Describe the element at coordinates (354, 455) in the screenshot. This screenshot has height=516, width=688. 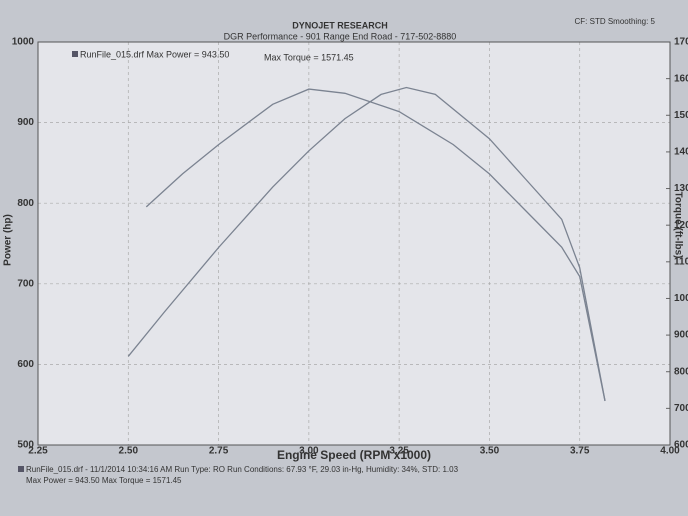
I see `x-axis-label: Engine Speed (RPM x1000)` at that location.